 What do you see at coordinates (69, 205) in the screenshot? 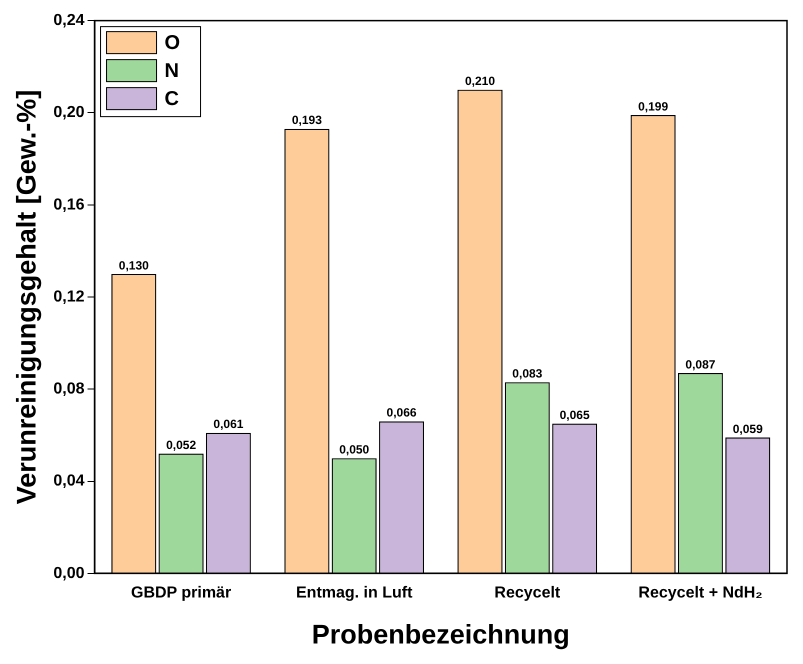
I see `y-tick-label: 0,16` at bounding box center [69, 205].